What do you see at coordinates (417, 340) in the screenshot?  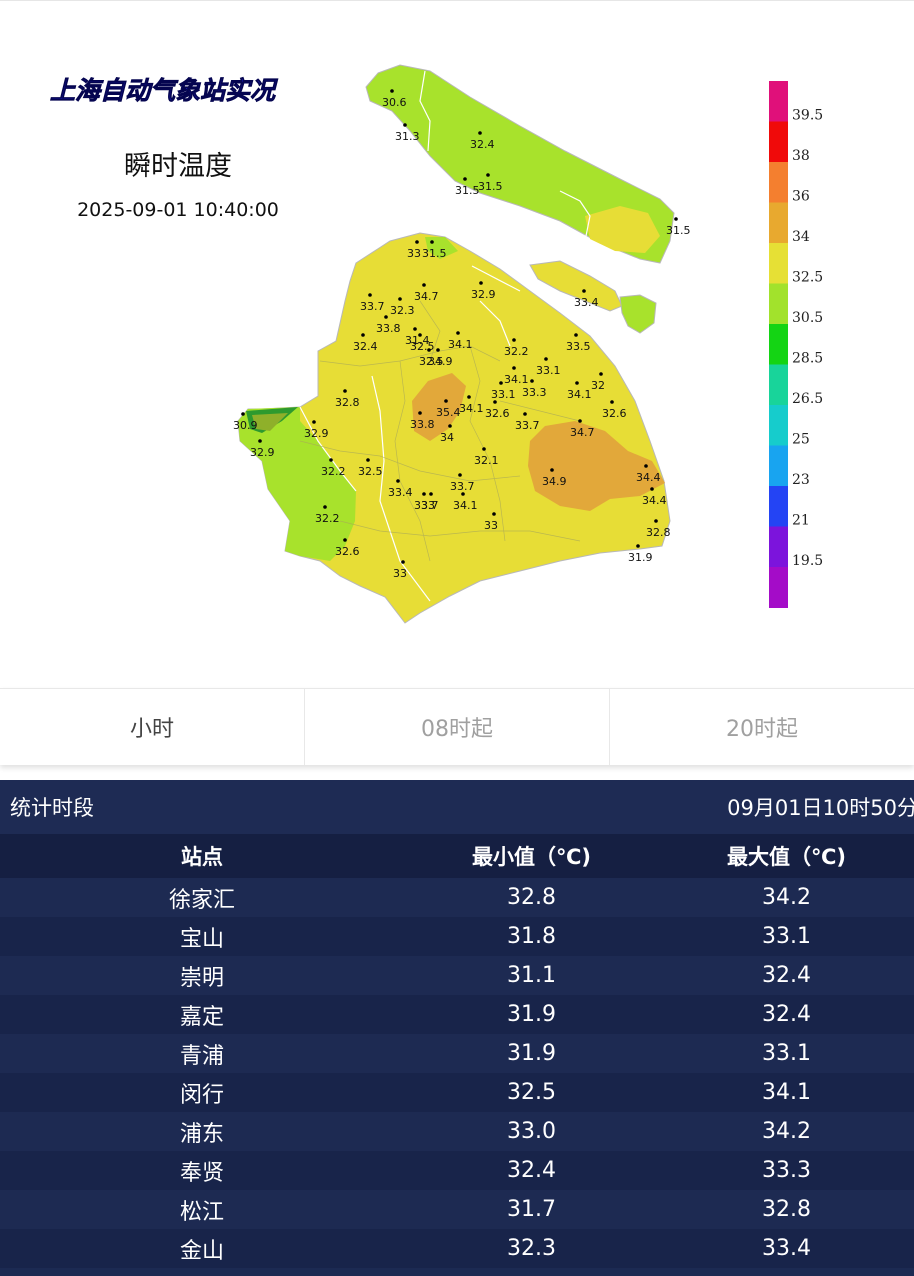 I see `station-value: 31.4` at bounding box center [417, 340].